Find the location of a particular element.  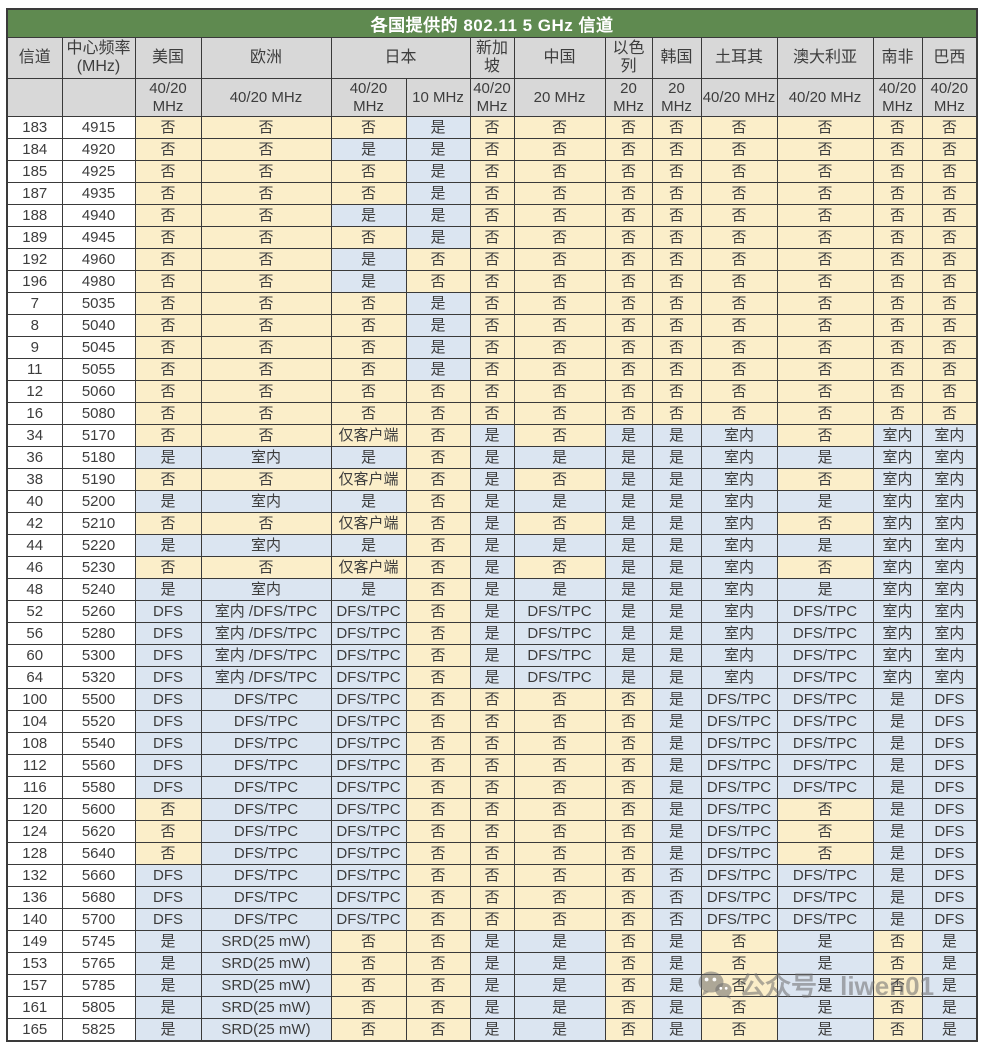

band-header: 20 MHz is located at coordinates (628, 97).